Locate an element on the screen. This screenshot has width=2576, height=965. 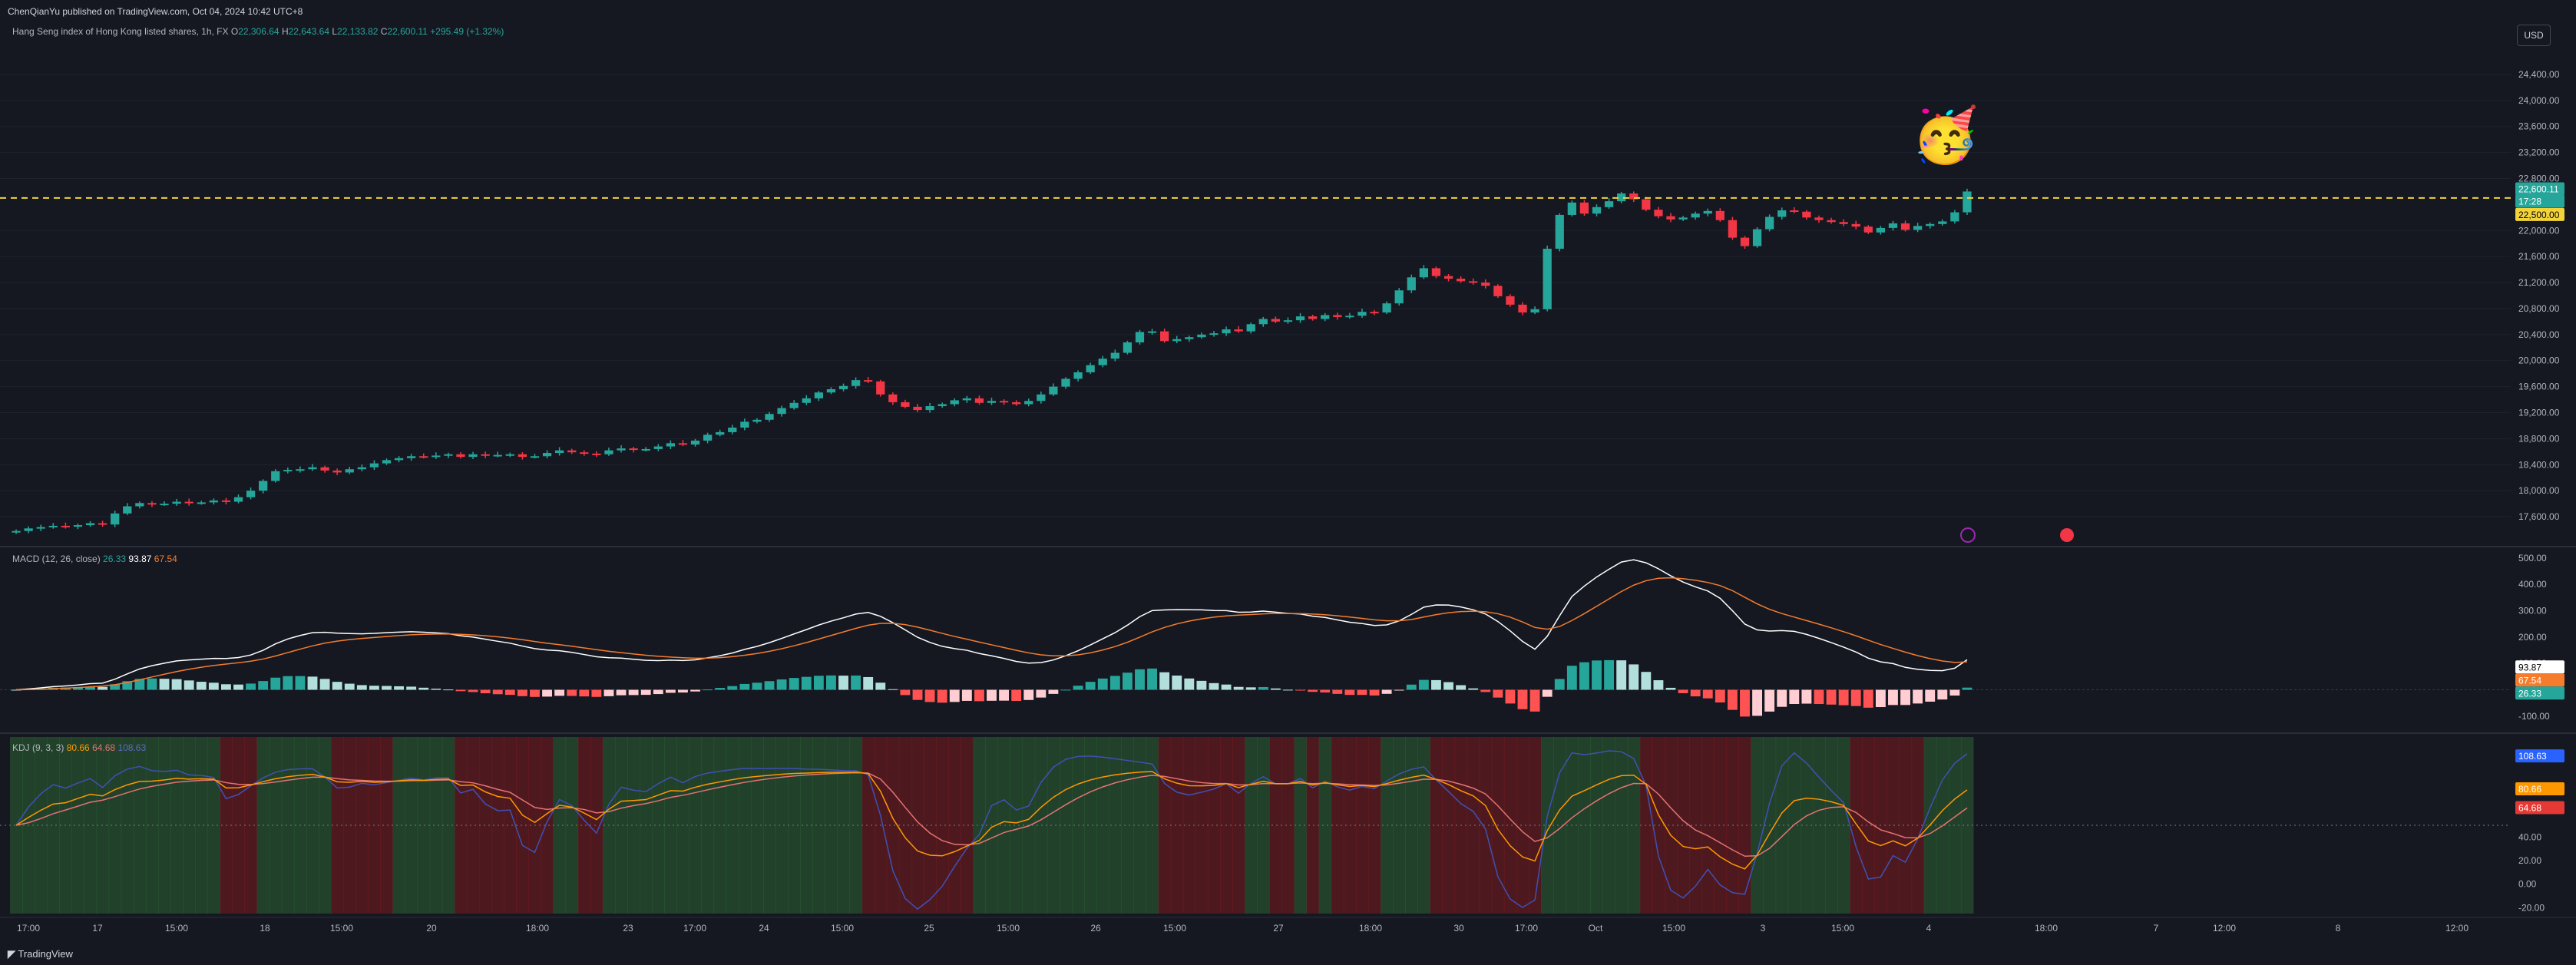
tradingview-brand: ◤ TradingView is located at coordinates (40, 954).